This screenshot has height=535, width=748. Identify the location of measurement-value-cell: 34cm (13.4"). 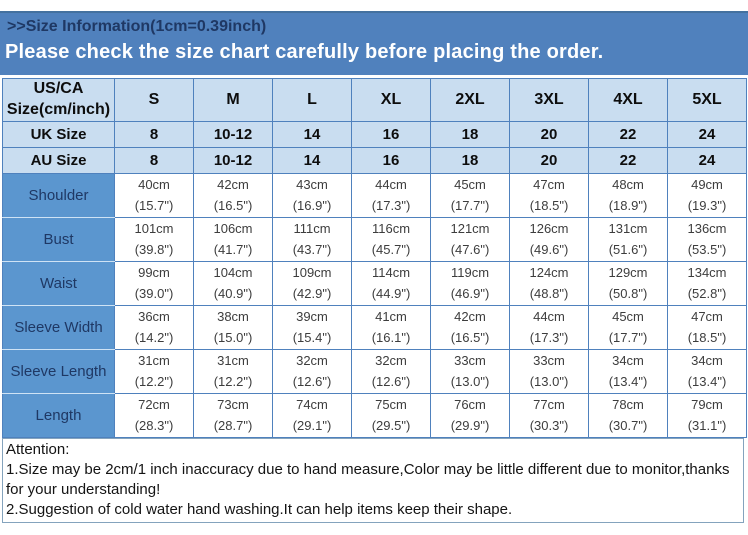
(628, 371).